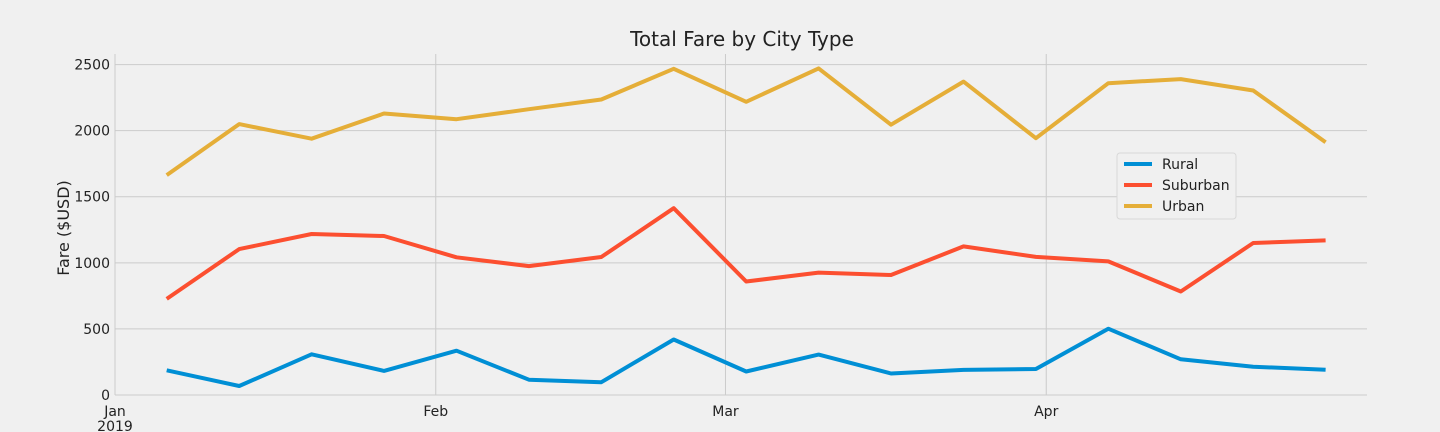 Image resolution: width=1440 pixels, height=432 pixels. I want to click on y-tick-label: 2000, so click(92, 132).